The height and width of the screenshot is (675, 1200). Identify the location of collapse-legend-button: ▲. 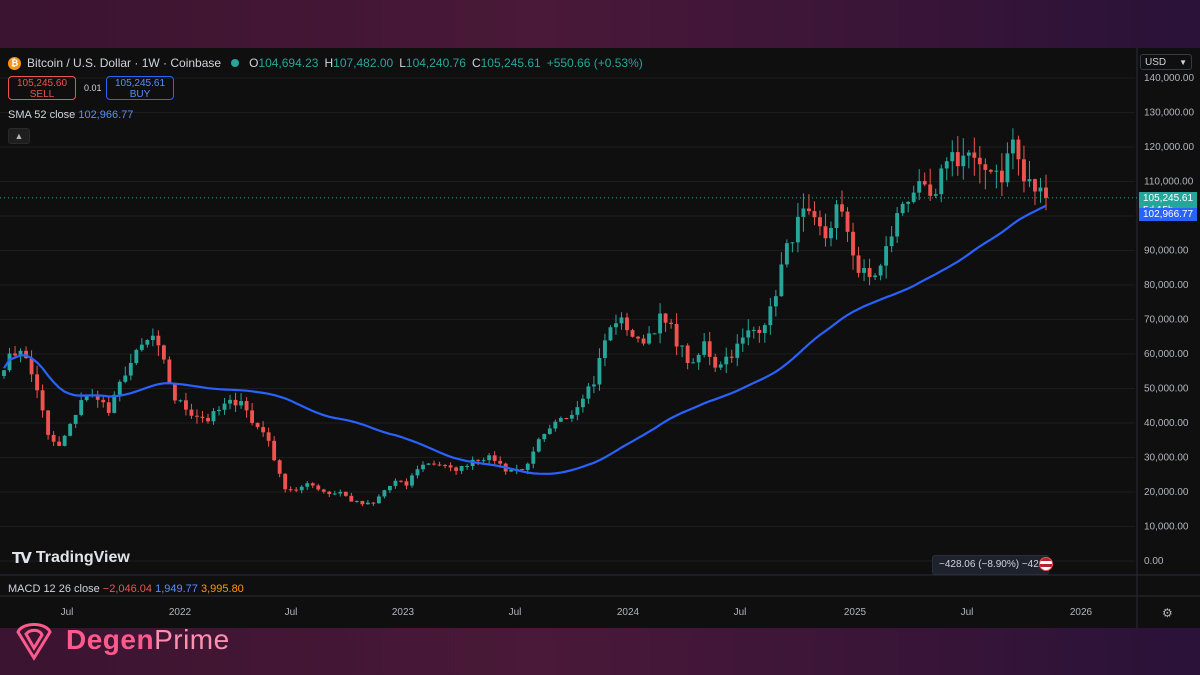
(19, 136).